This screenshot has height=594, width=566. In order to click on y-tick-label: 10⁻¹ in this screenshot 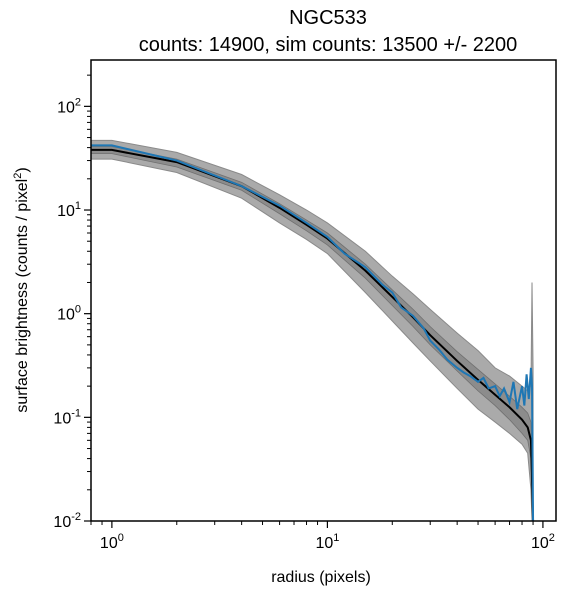, I will do `click(67, 417)`.